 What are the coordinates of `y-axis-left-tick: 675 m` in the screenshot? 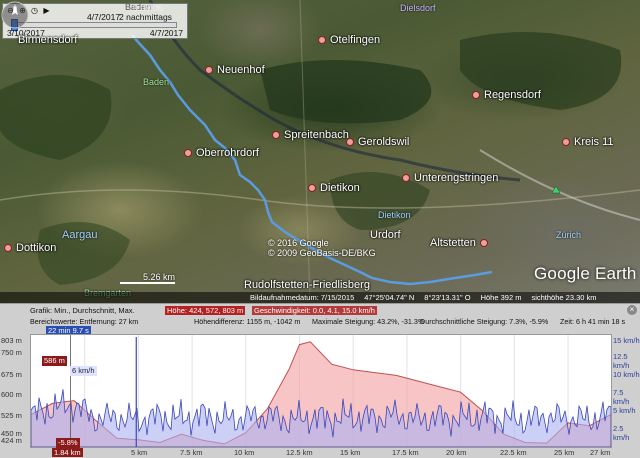 It's located at (11, 374).